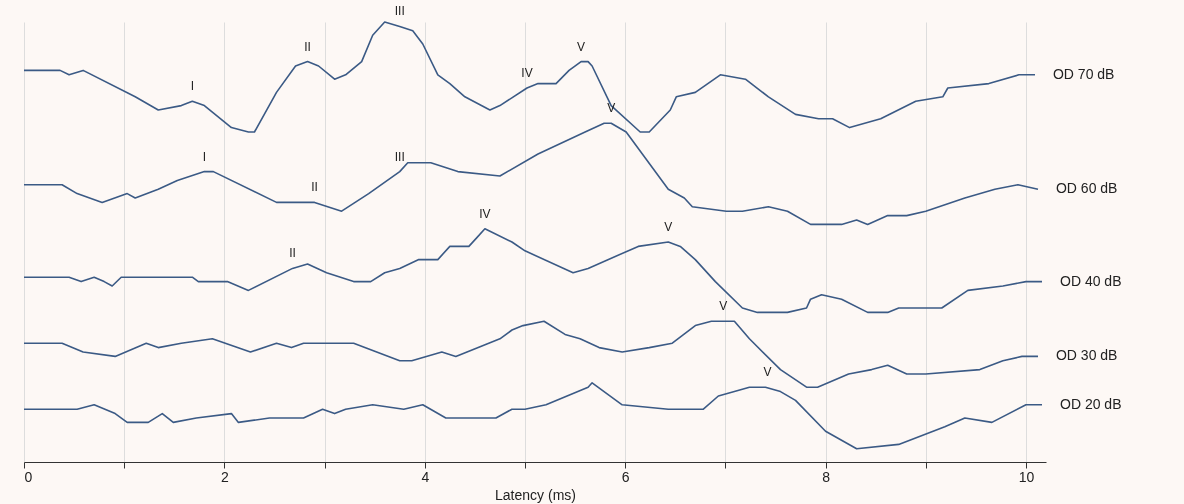 The width and height of the screenshot is (1184, 504). What do you see at coordinates (535, 494) in the screenshot?
I see `x-axis-title: Latency (ms)` at bounding box center [535, 494].